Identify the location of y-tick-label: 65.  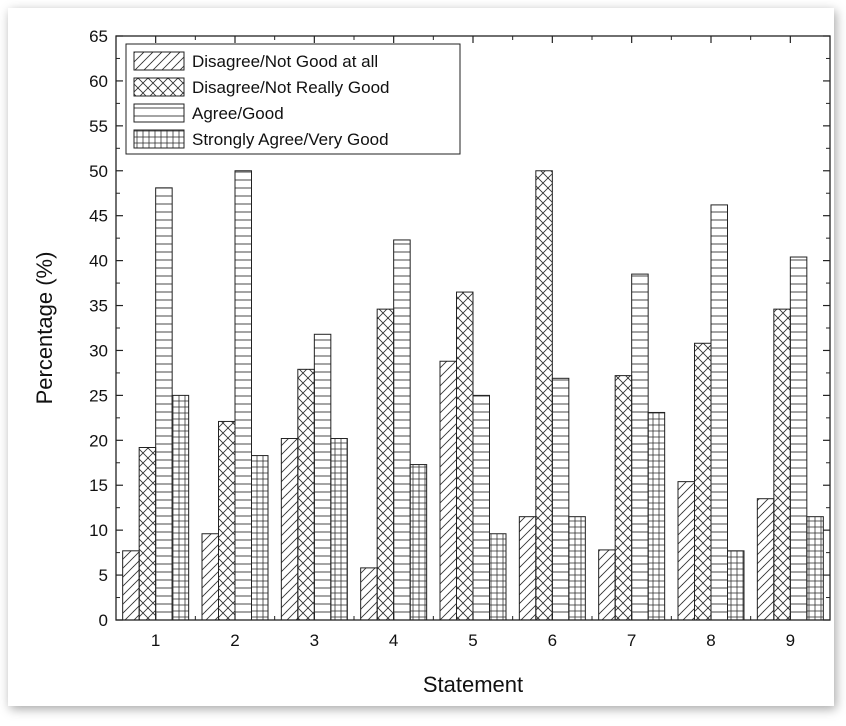
(98, 36).